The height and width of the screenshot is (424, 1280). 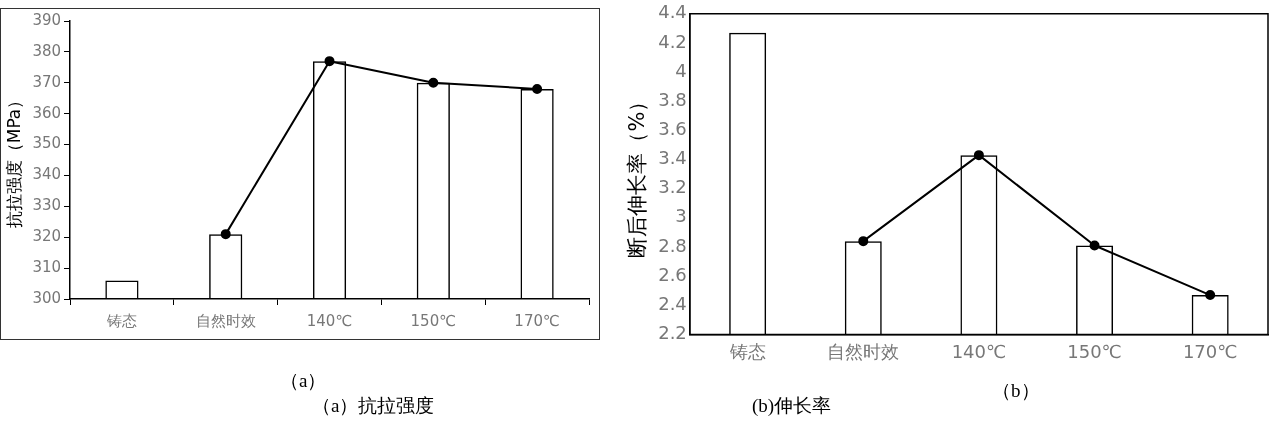 I want to click on text: (b)伸长率, so click(x=792, y=406).